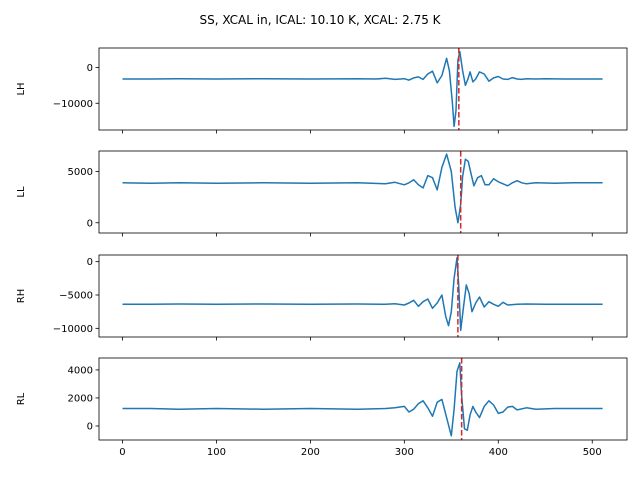  I want to click on series-line-rh, so click(362, 294).